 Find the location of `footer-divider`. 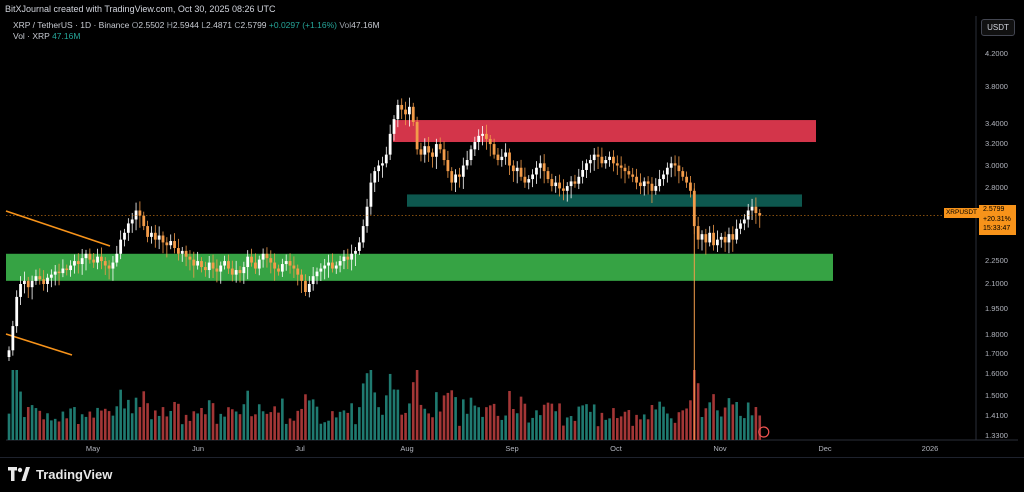

footer-divider is located at coordinates (512, 457).